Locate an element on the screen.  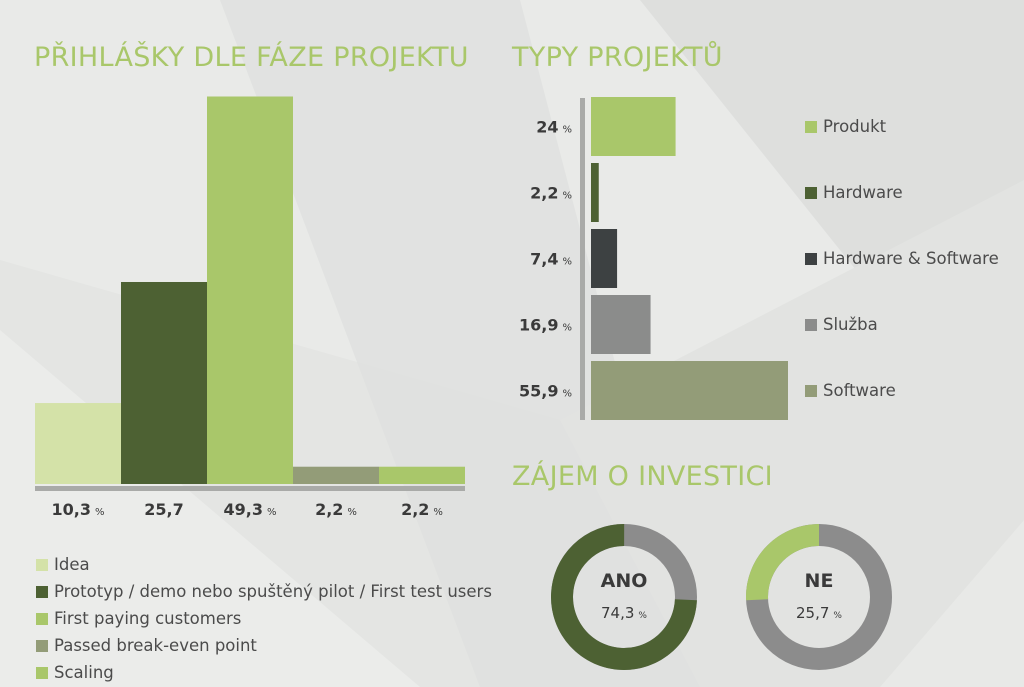
types-legend-item: Hardware & Software is located at coordinates (902, 259).